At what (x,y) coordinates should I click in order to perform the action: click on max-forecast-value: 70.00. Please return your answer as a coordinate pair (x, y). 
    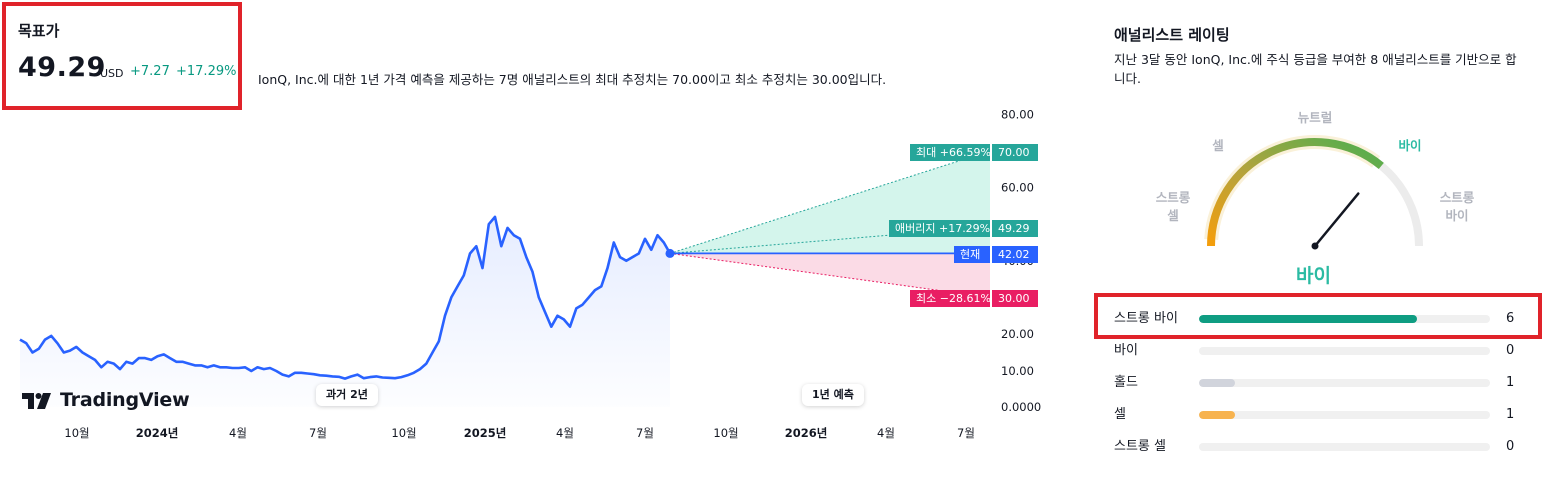
    Looking at the image, I should click on (1015, 152).